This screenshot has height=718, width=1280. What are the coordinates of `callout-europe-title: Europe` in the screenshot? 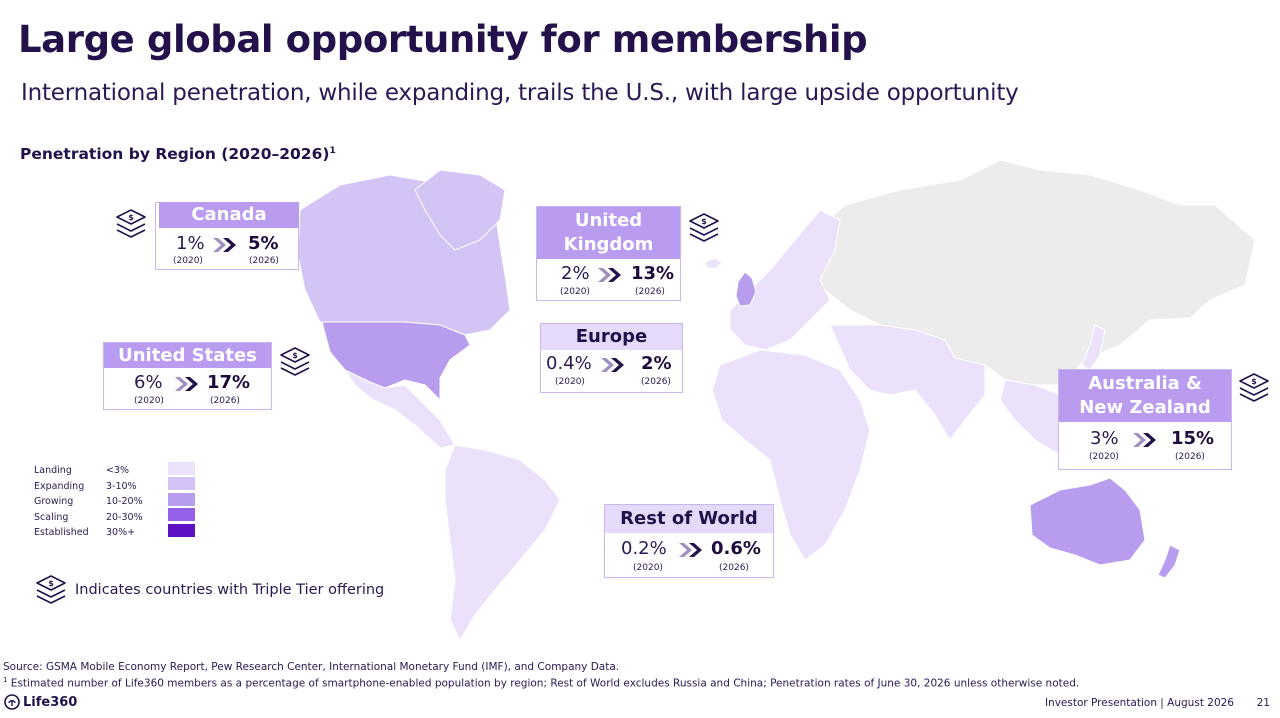 It's located at (611, 337).